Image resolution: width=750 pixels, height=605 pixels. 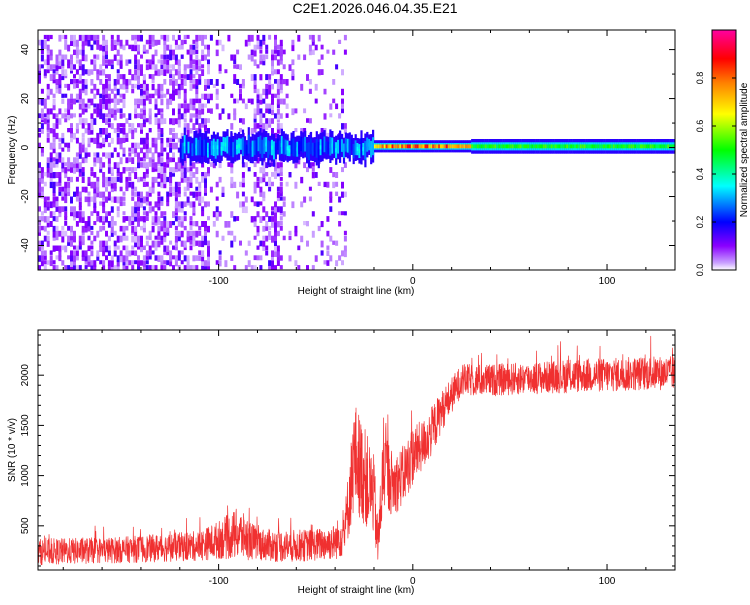 I want to click on chart-title: C2E1.2026.046.04.35.E21, so click(x=374, y=8).